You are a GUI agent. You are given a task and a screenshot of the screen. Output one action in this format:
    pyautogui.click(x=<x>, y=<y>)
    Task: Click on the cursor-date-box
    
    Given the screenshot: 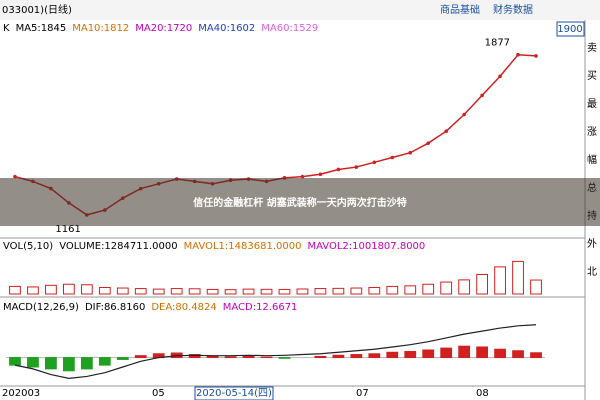 What is the action you would take?
    pyautogui.click(x=234, y=393)
    